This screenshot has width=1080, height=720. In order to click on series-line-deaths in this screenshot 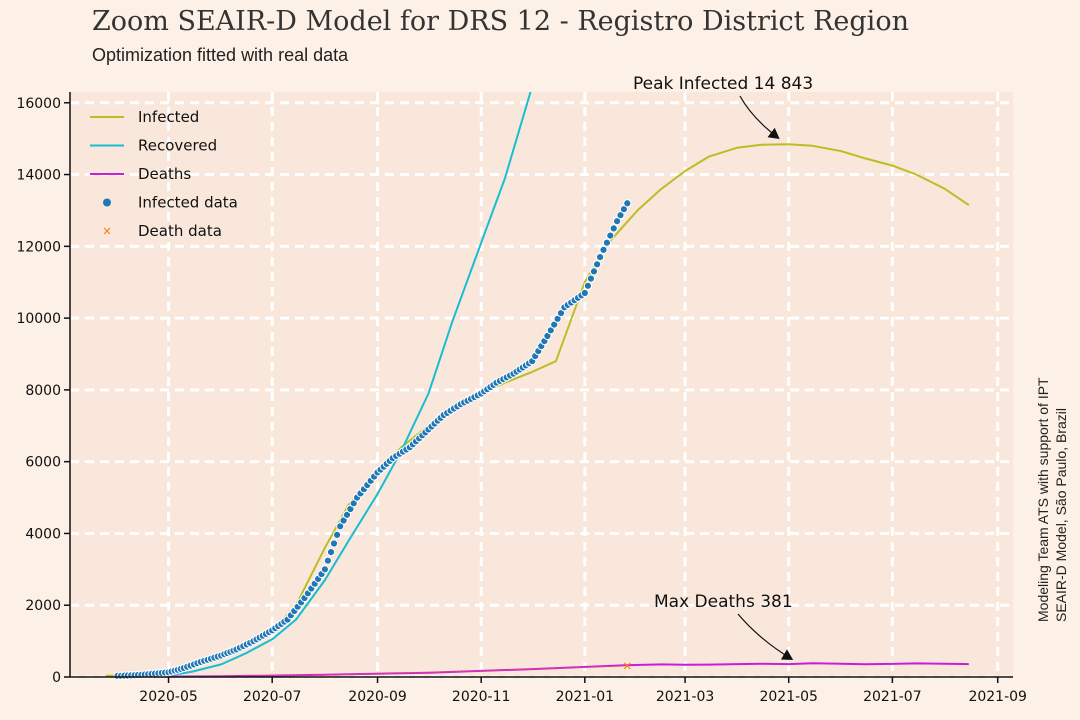, I will do `click(543, 670)`.